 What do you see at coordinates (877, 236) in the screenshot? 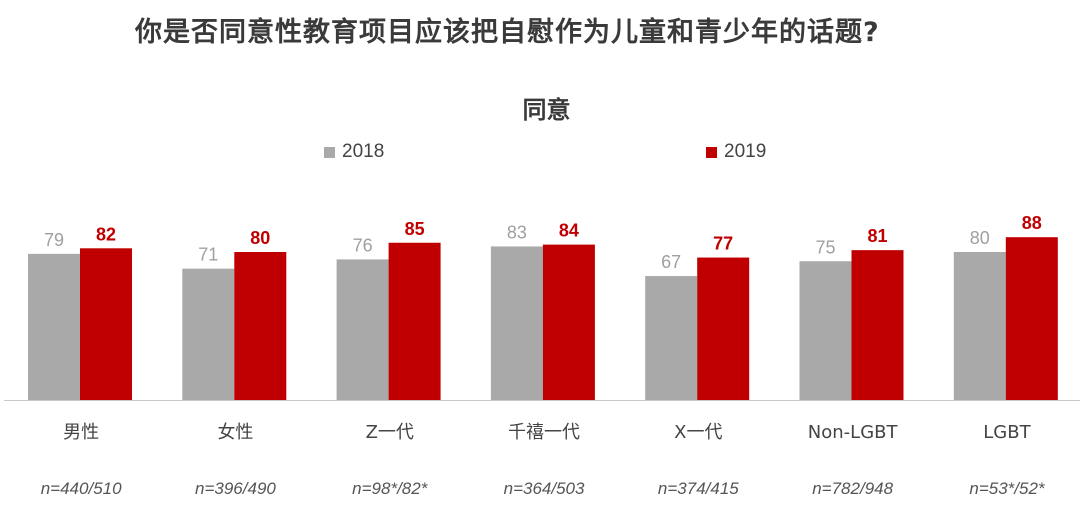
I see `data-label-2019-6: 81` at bounding box center [877, 236].